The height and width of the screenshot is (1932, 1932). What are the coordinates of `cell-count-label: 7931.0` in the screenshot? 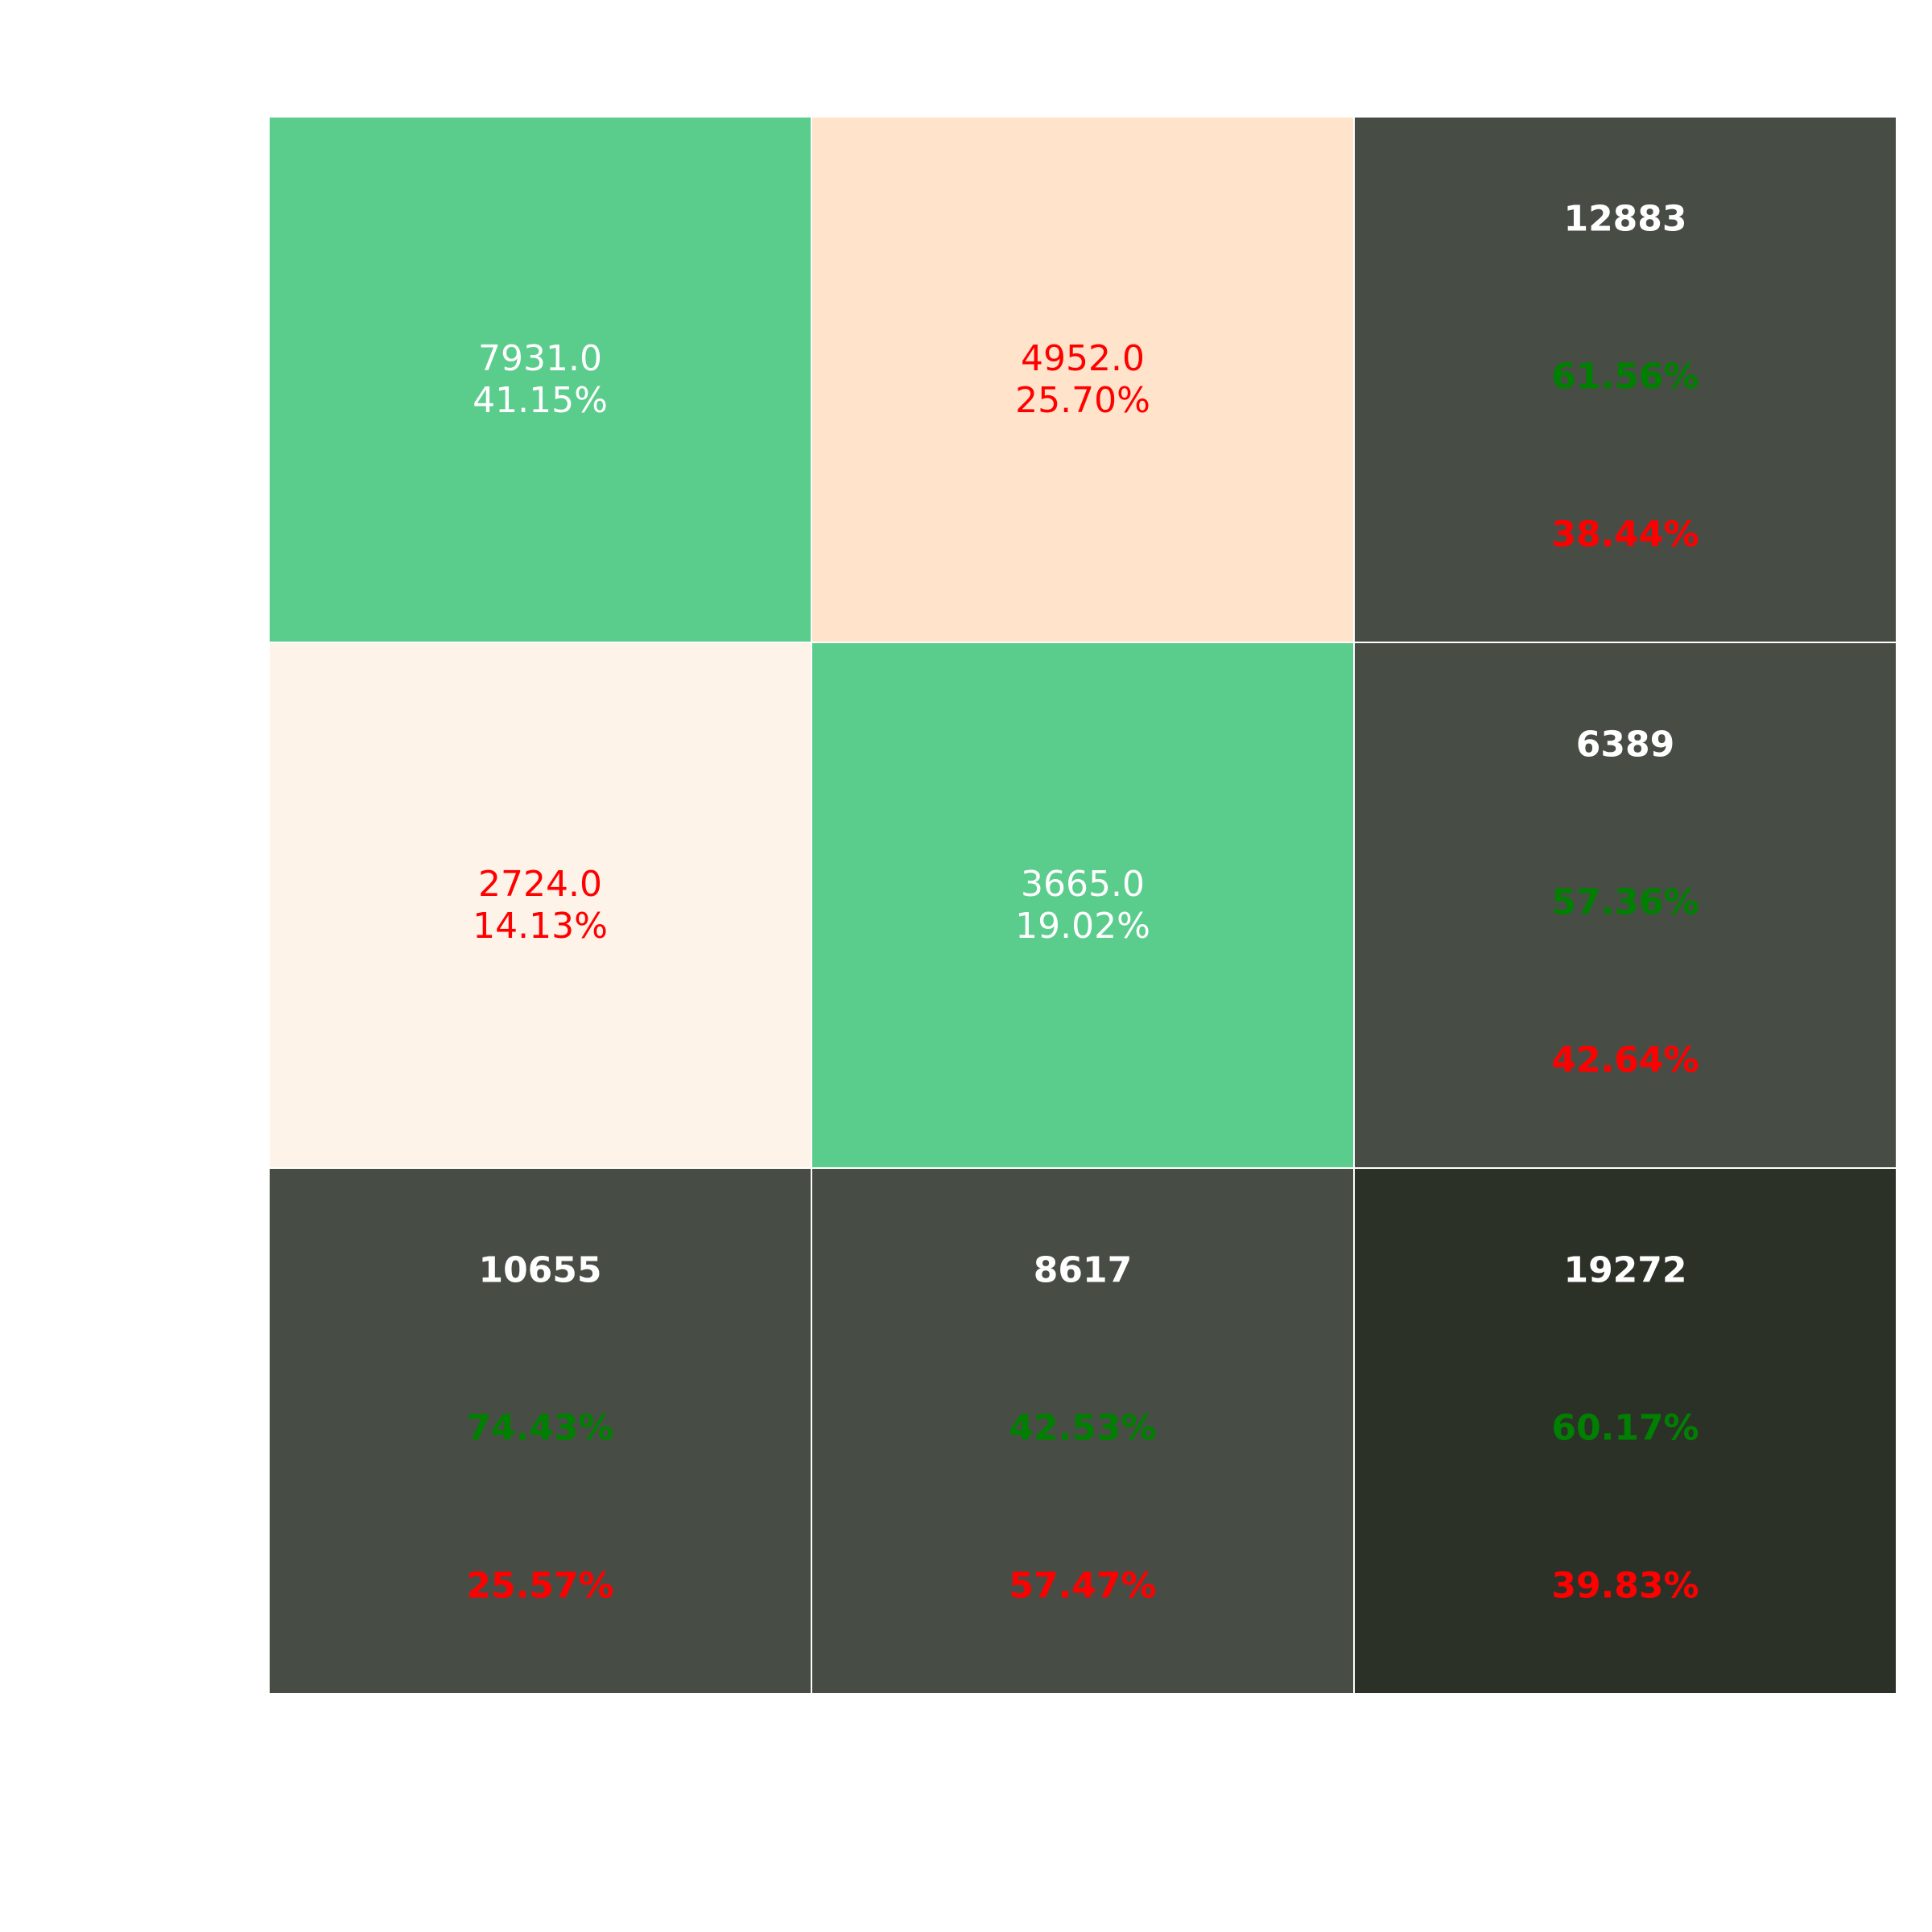 It's located at (540, 358).